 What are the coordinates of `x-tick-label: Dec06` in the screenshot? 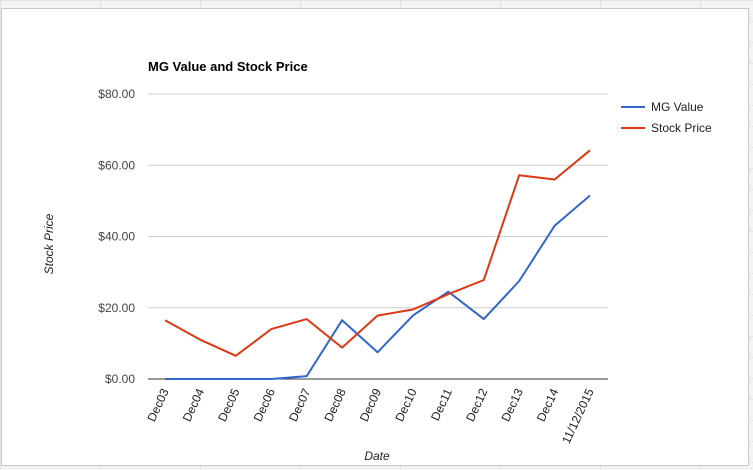 It's located at (264, 405).